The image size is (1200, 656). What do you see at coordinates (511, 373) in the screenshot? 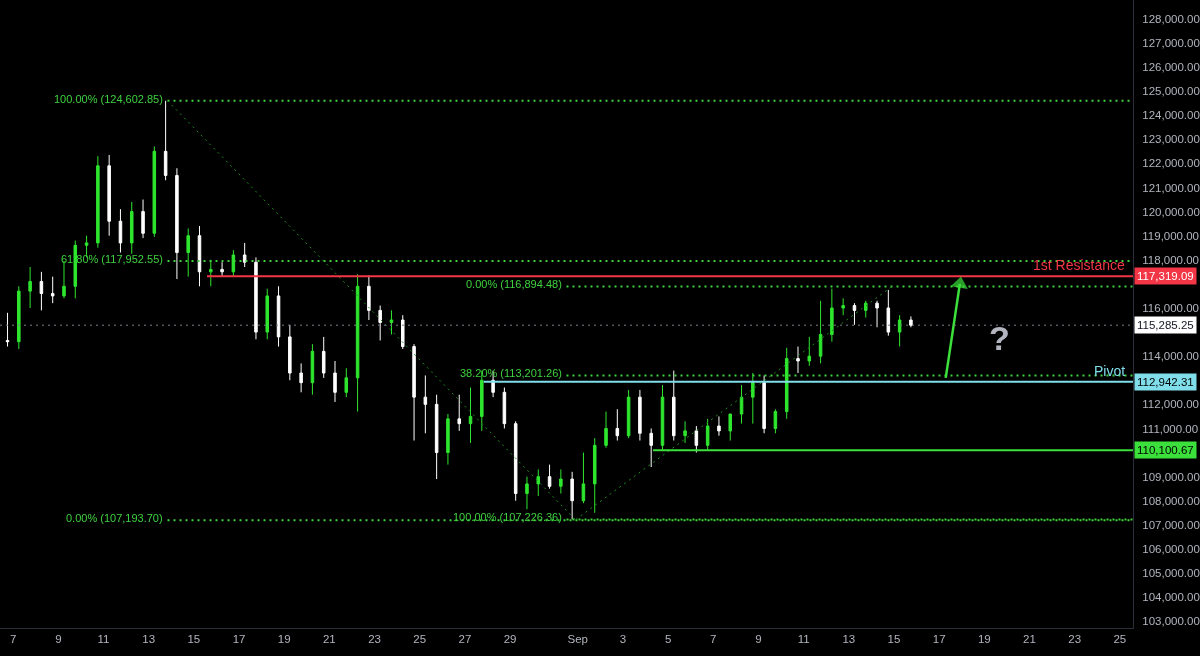
I see `series-label: 38.20% (113,201.26)` at bounding box center [511, 373].